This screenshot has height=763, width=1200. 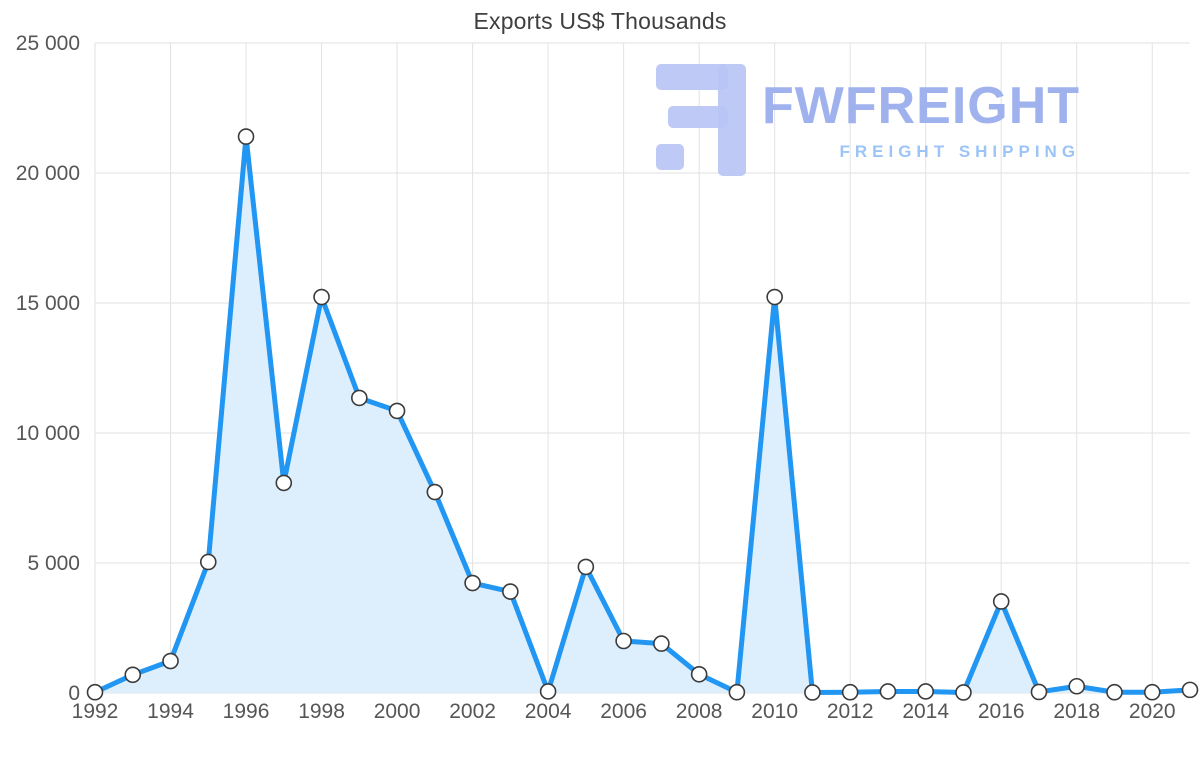 I want to click on x-axis-tick-label: 1998, so click(x=321, y=711).